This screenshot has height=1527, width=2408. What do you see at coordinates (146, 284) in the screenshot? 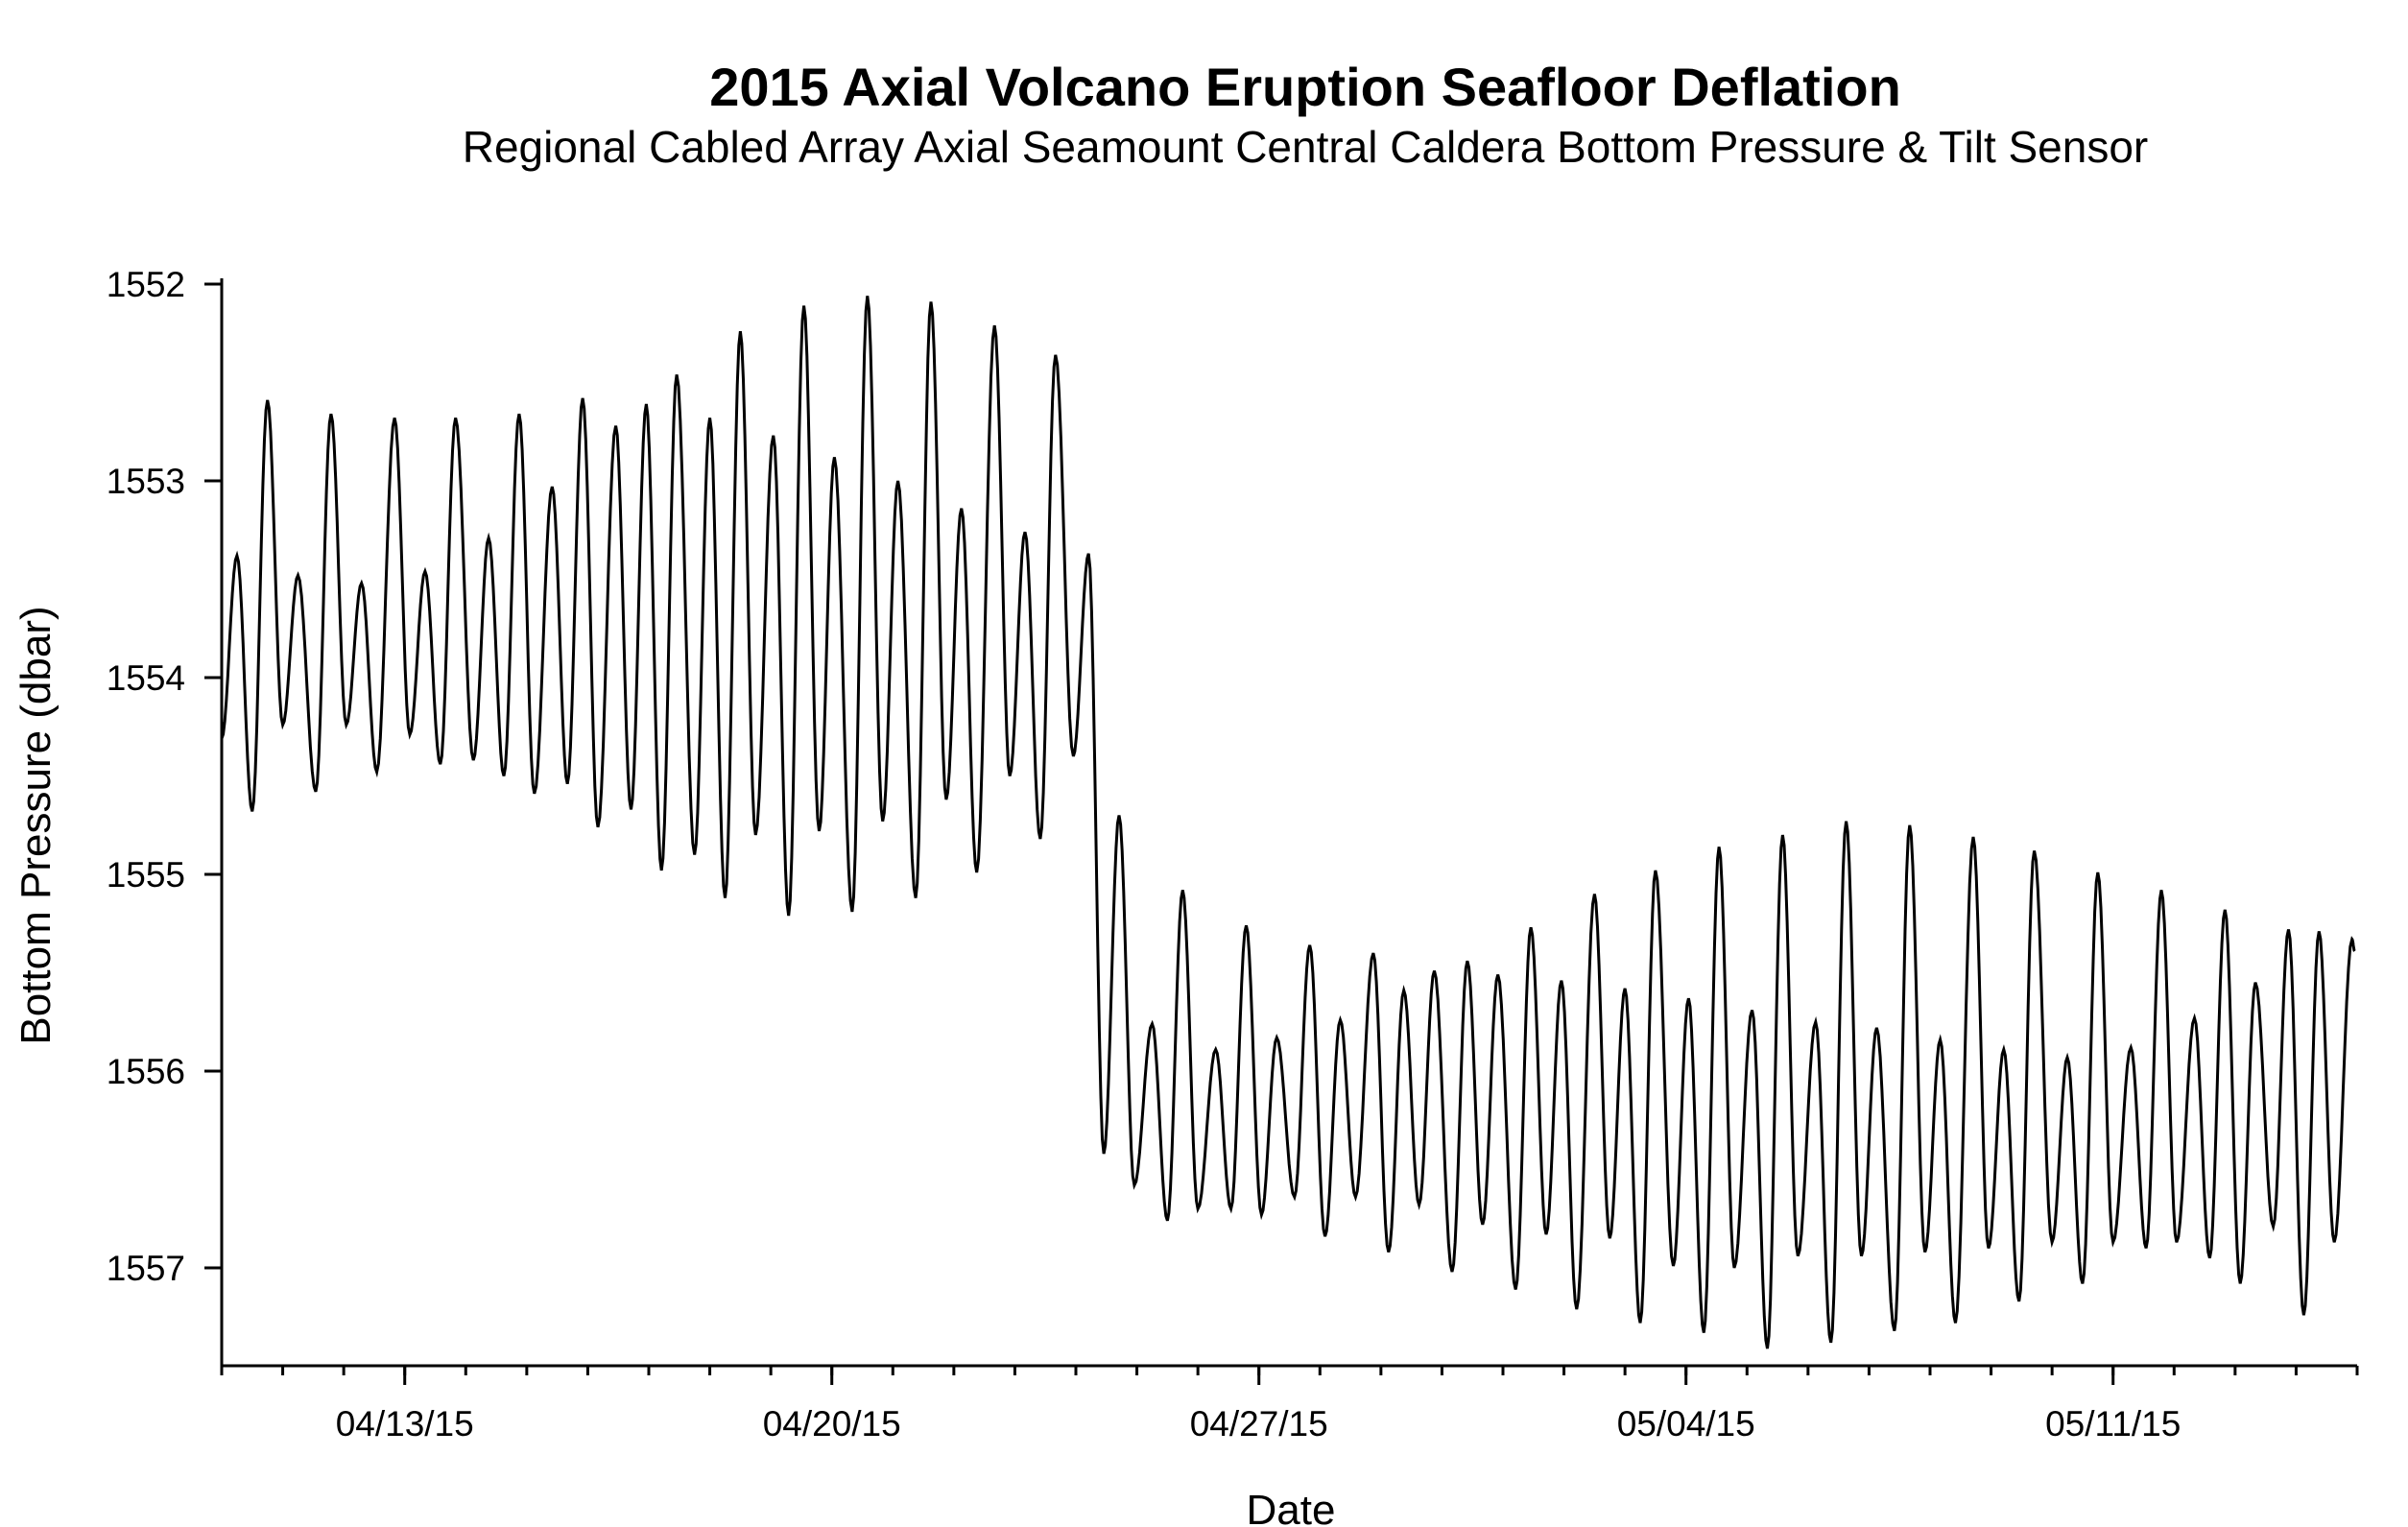
I see `y-tick-label: 1552` at bounding box center [146, 284].